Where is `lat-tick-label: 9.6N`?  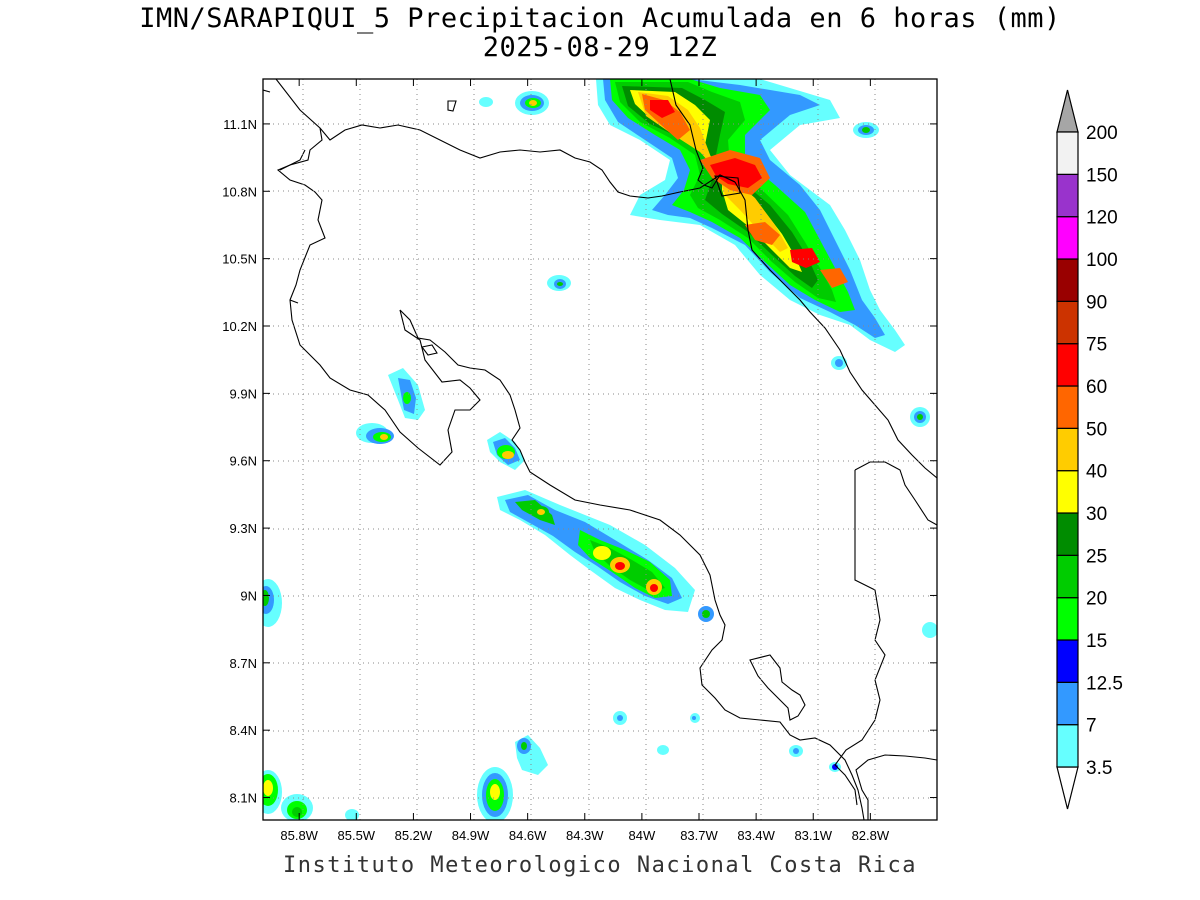 lat-tick-label: 9.6N is located at coordinates (243, 461).